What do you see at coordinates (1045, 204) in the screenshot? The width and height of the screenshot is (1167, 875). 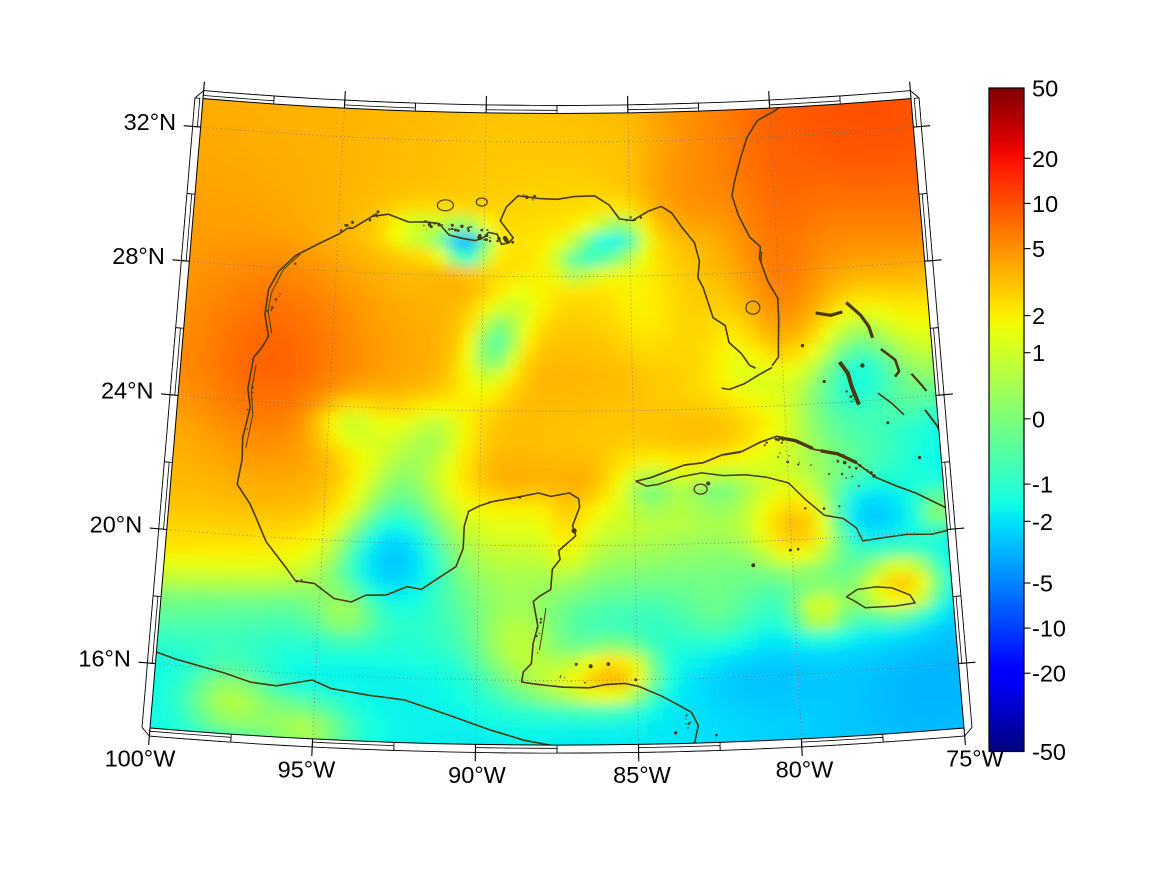 I see `svg-text: 10` at bounding box center [1045, 204].